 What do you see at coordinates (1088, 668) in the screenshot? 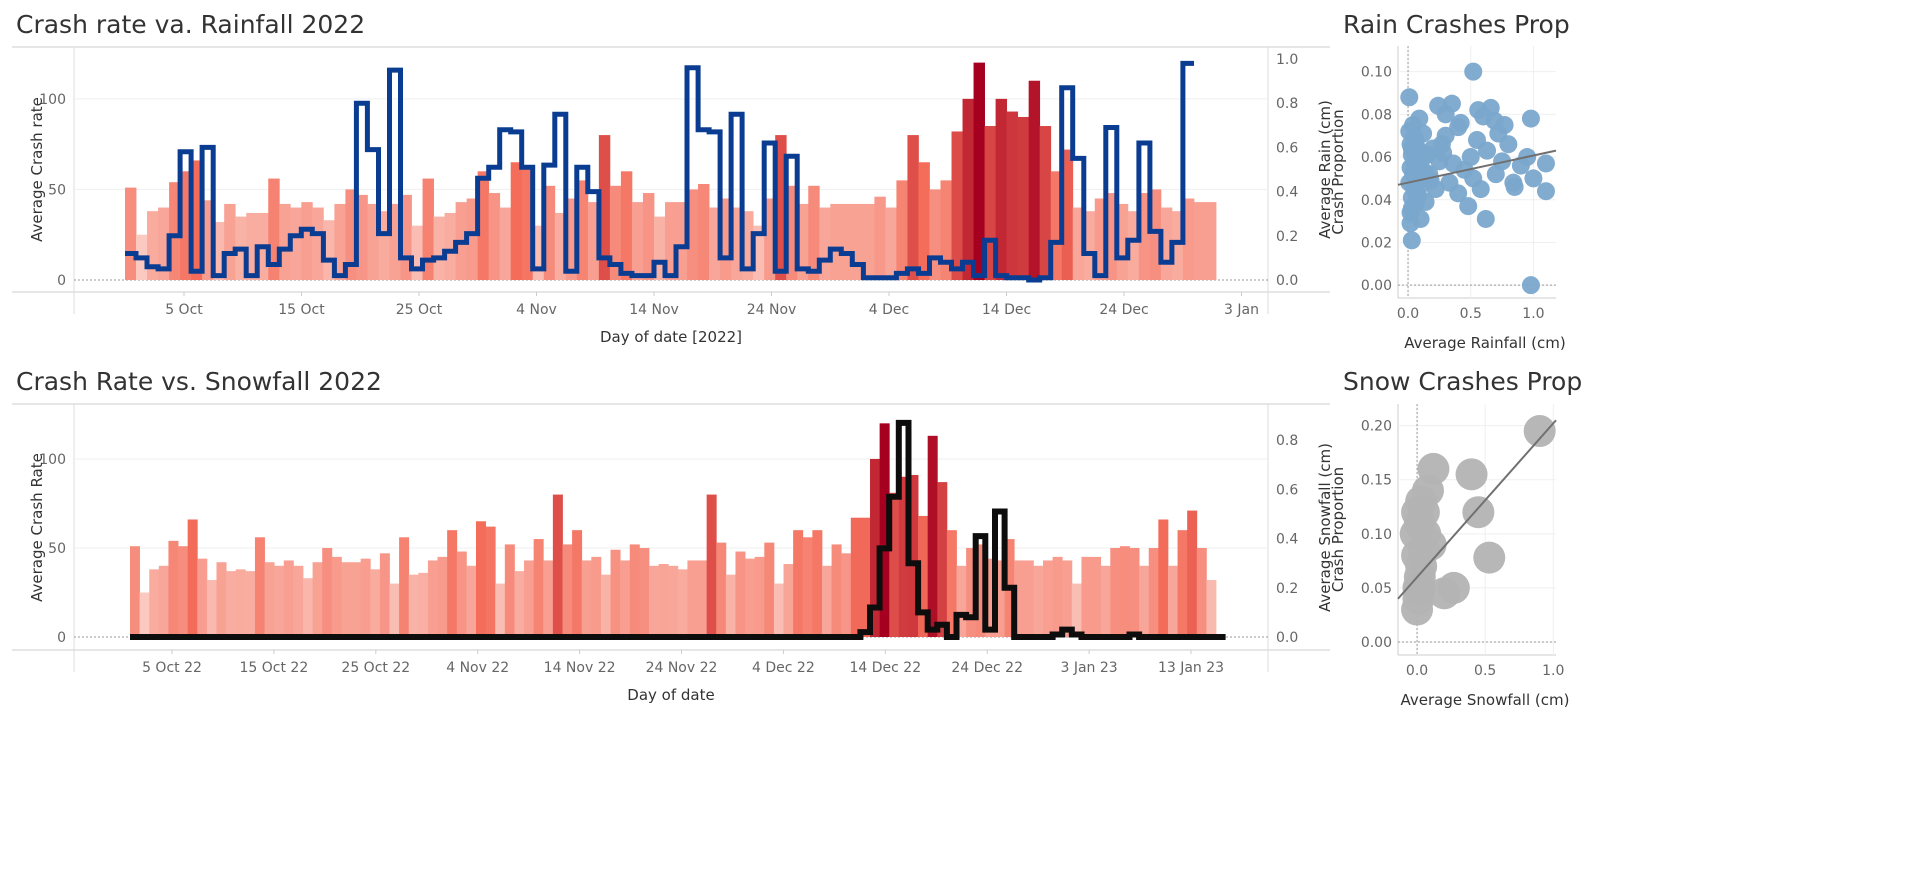
I see `snow_timeseries-x-tick-label: 3 Jan 23` at bounding box center [1088, 668].